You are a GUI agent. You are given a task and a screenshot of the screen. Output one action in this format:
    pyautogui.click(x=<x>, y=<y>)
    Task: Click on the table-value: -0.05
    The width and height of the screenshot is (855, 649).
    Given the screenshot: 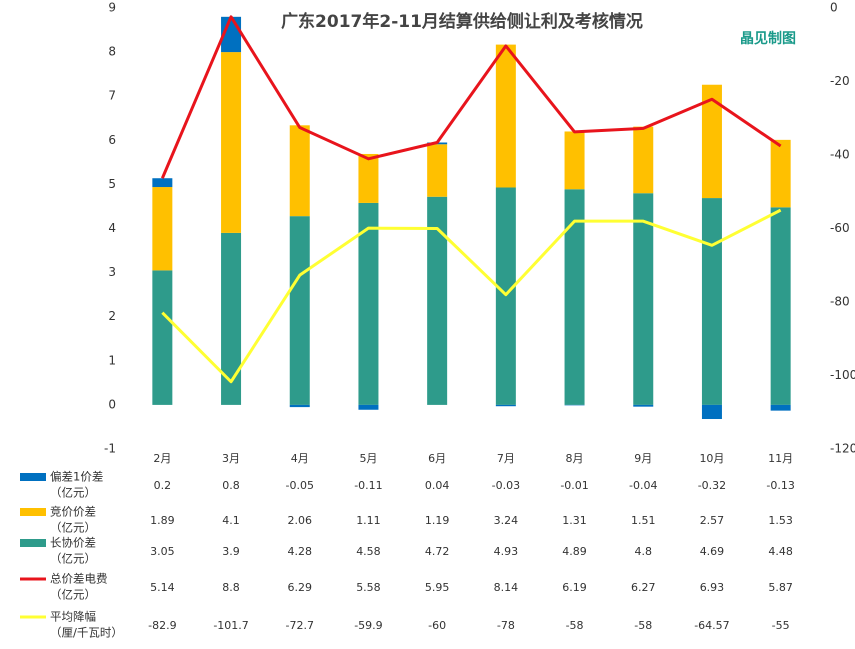 What is the action you would take?
    pyautogui.click(x=300, y=485)
    